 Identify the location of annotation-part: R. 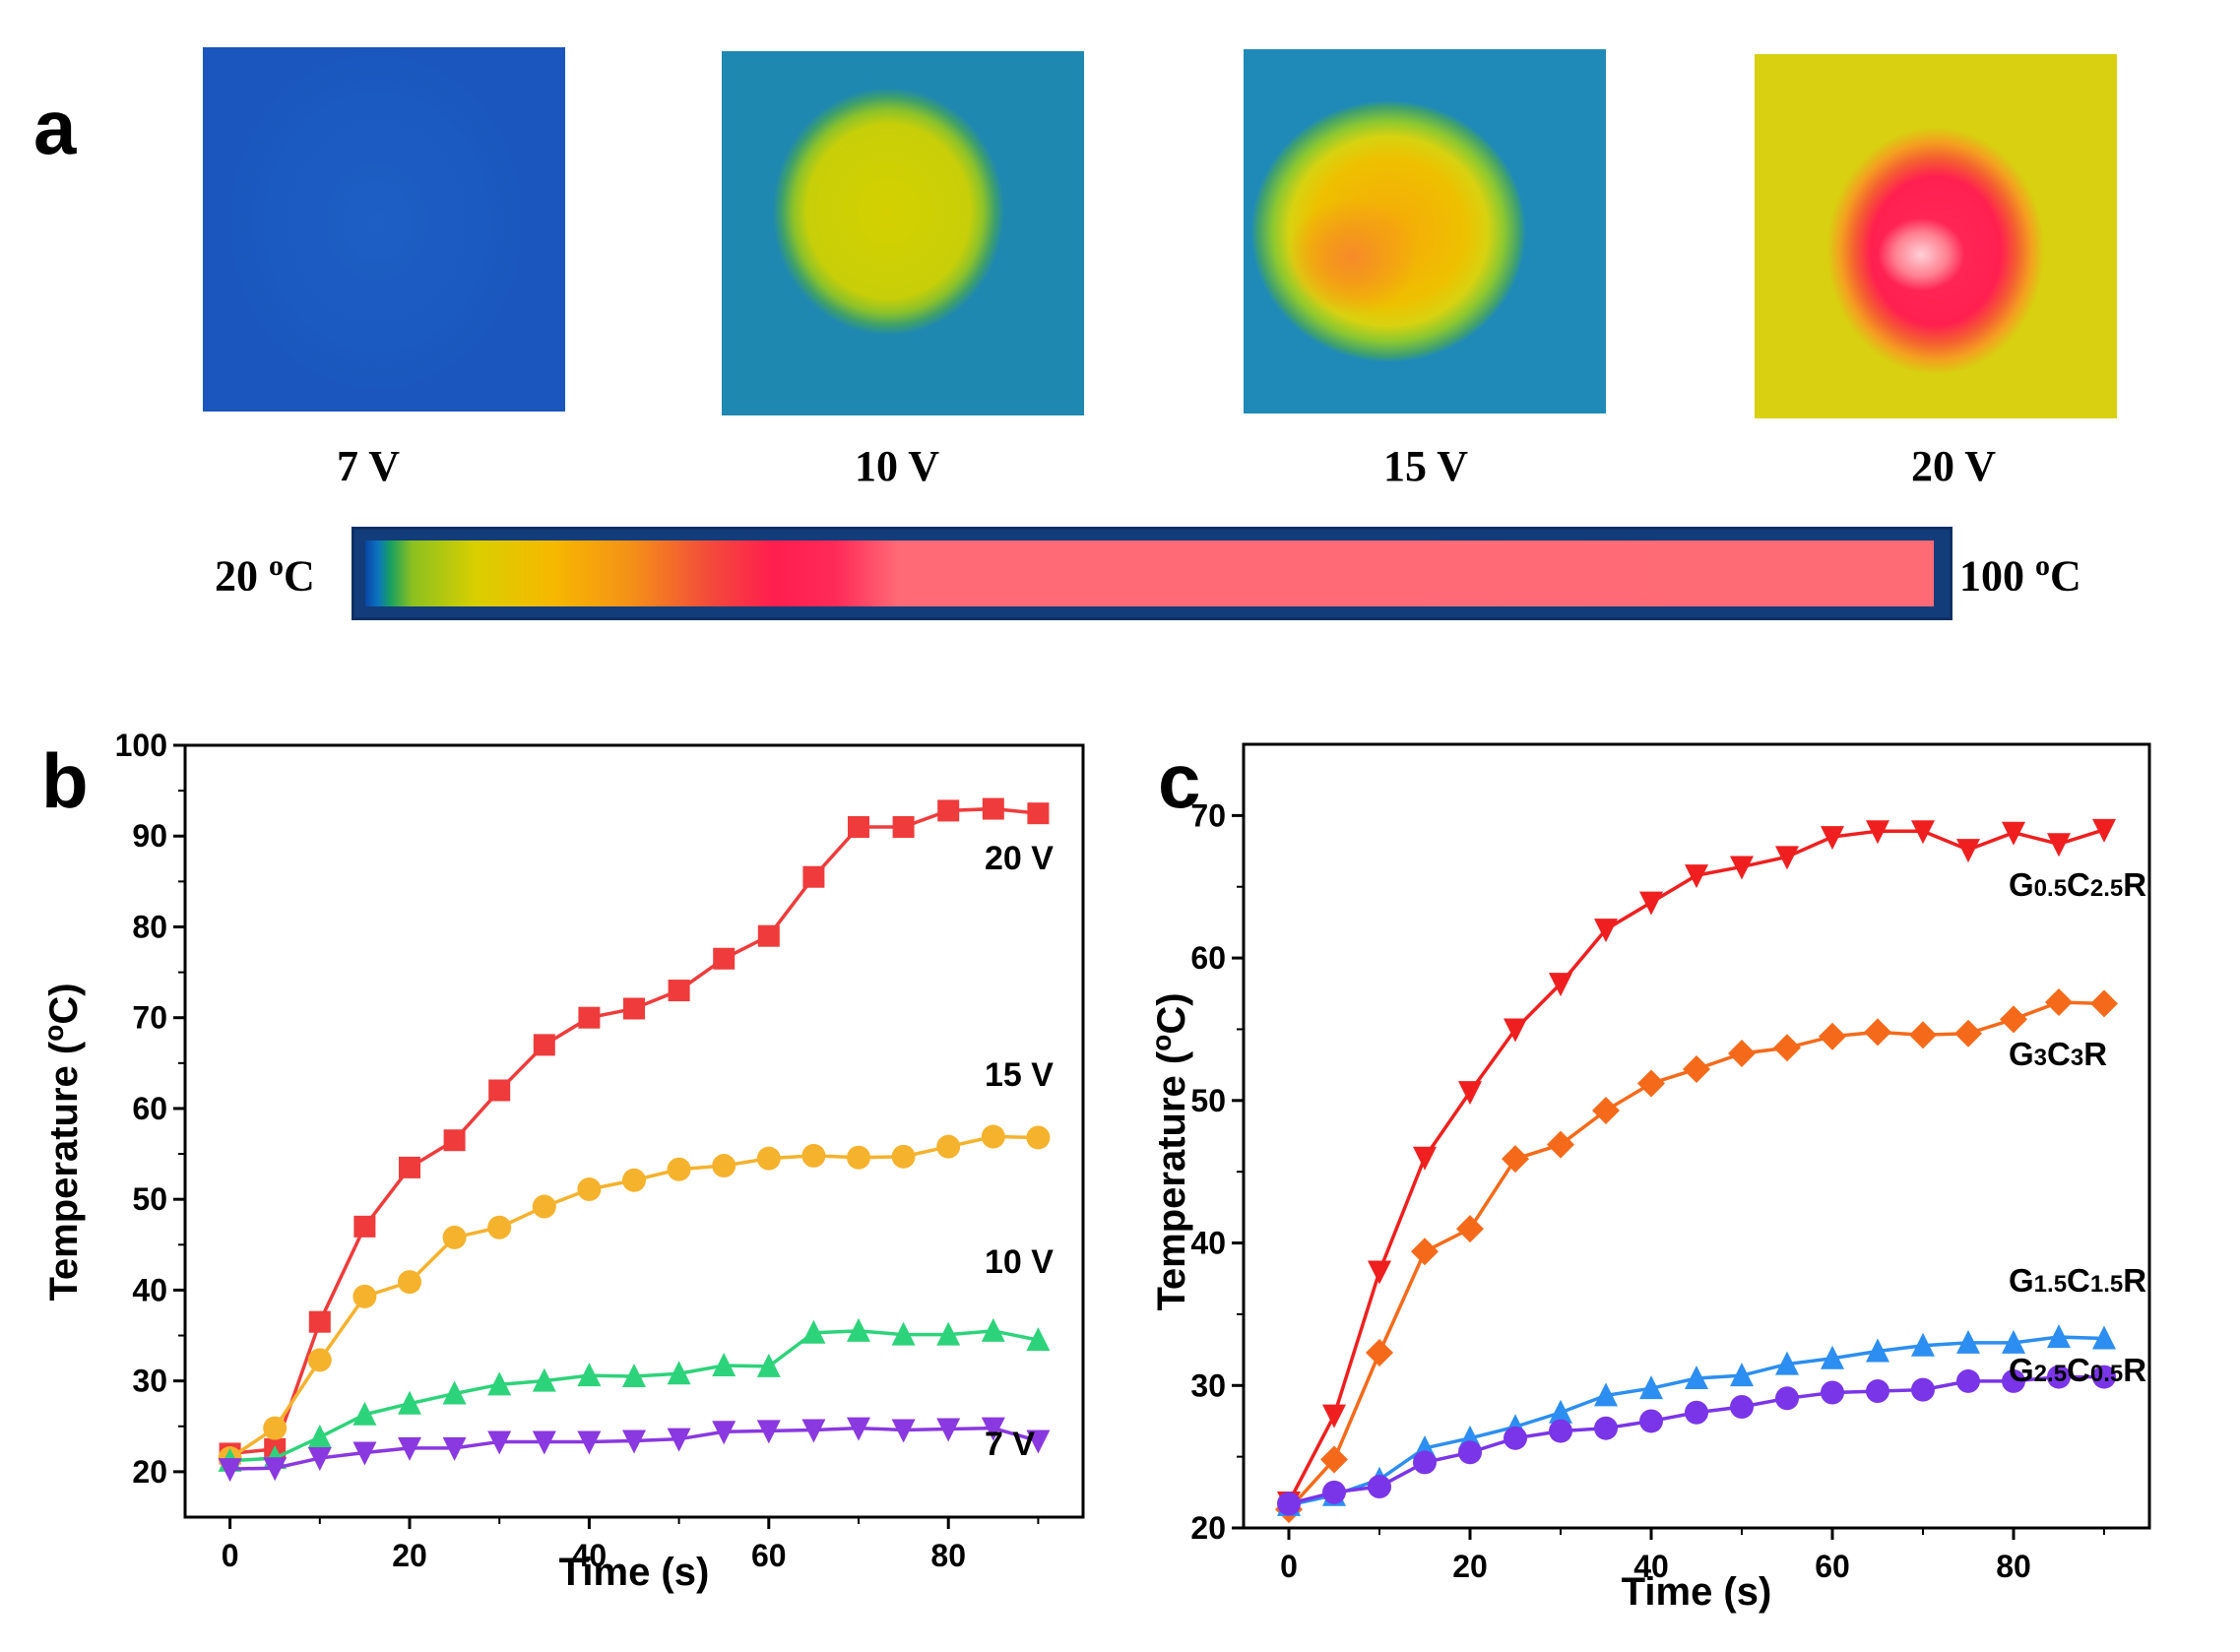
(2134, 885).